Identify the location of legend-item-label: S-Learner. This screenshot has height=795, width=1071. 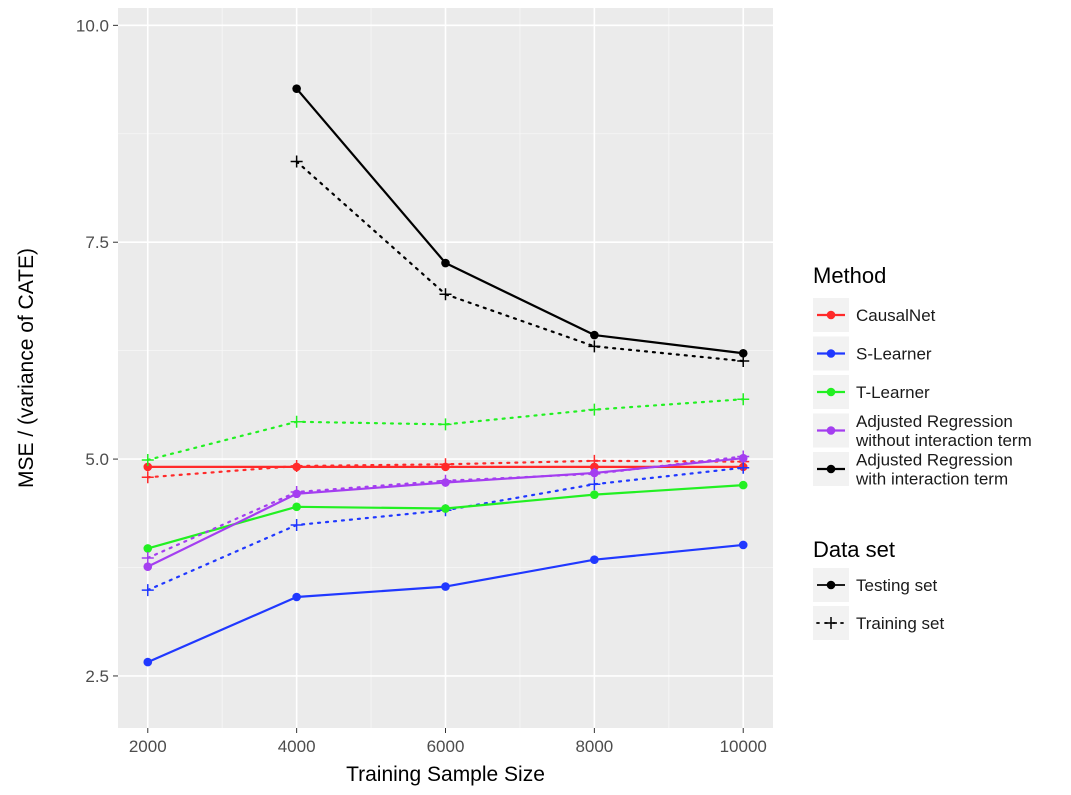
(894, 354).